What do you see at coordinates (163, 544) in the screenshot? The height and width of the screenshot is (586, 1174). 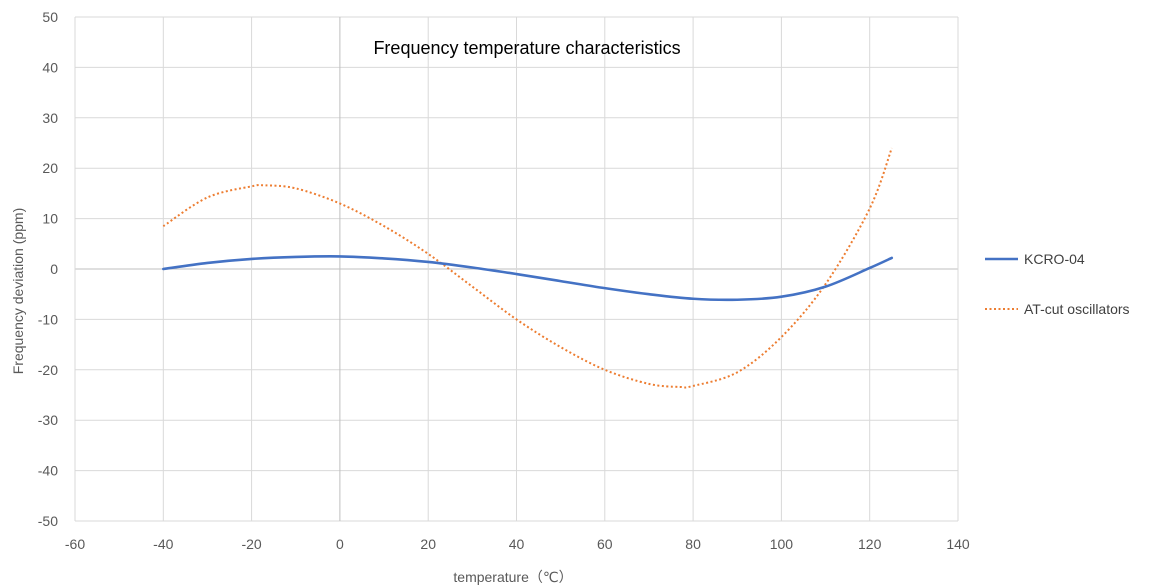 I see `x-tick-label: -40` at bounding box center [163, 544].